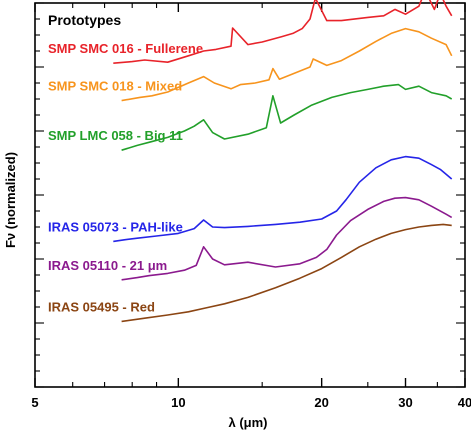 This screenshot has width=471, height=435. Describe the element at coordinates (247, 422) in the screenshot. I see `x-axis-title: λ (μm)` at that location.